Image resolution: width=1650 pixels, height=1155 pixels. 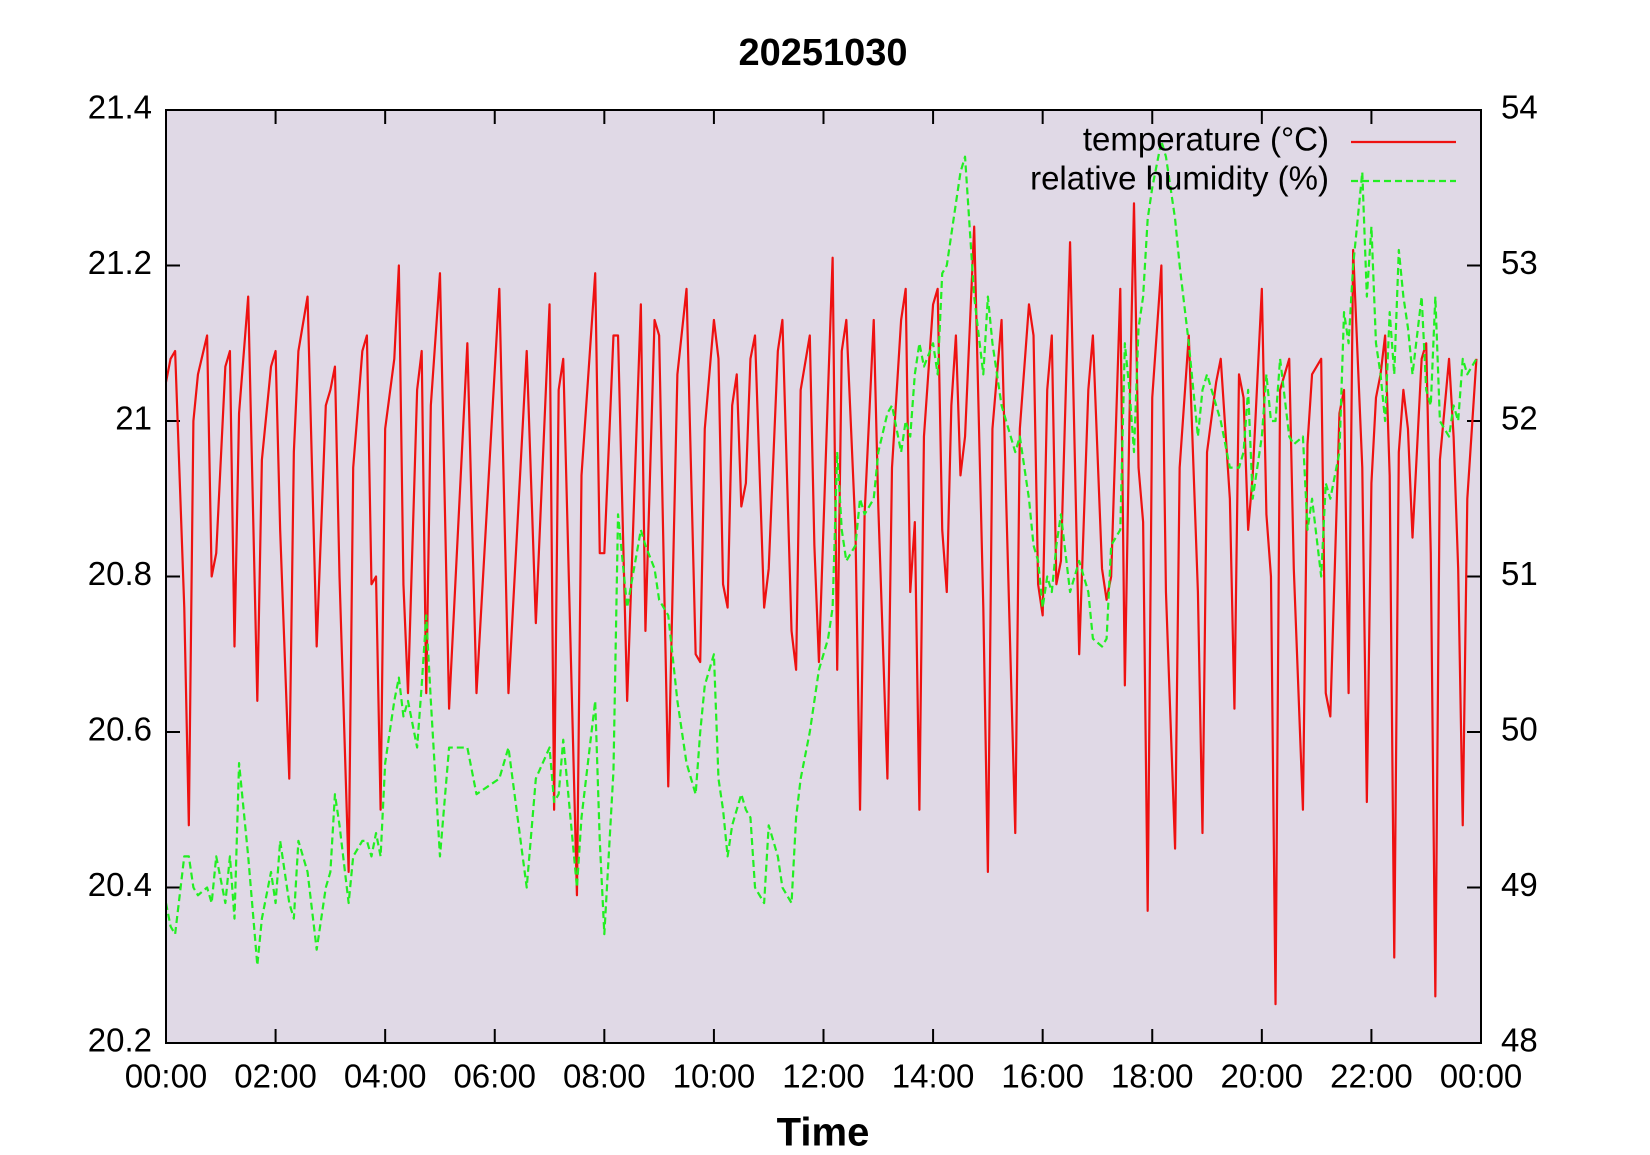 I want to click on y-tick-label: 20.2, so click(x=120, y=1040).